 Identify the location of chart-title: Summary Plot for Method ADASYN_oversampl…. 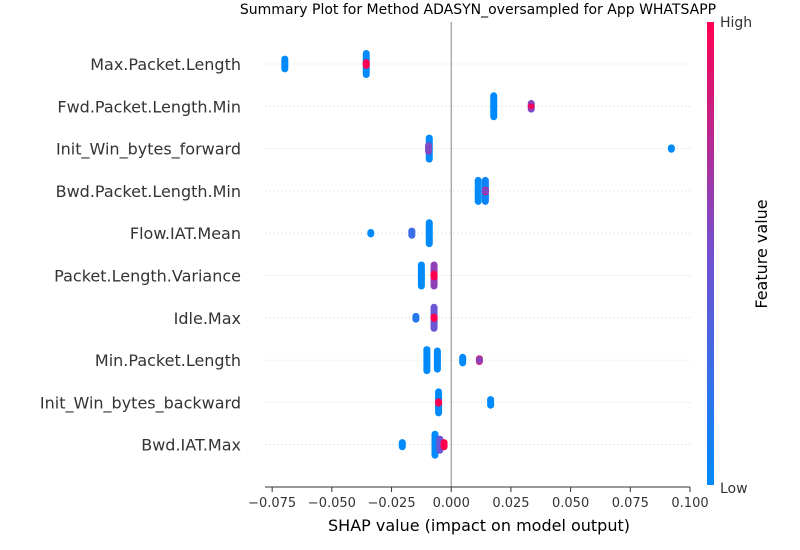
(478, 10).